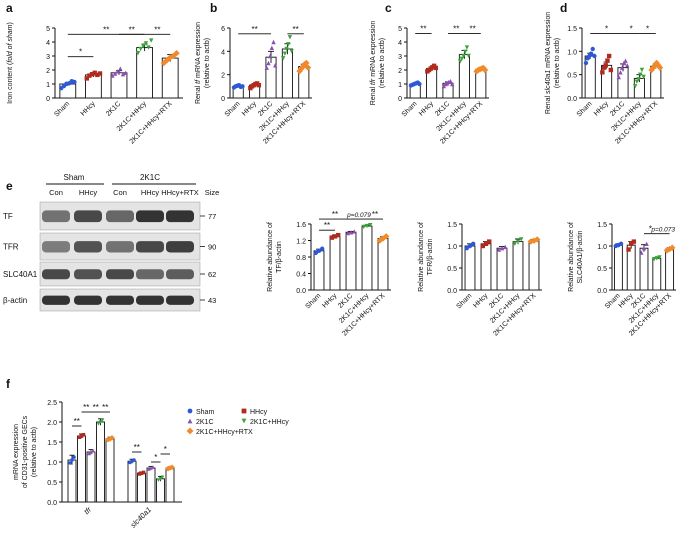 This screenshot has height=533, width=689. I want to click on y-axis-label: (relative to actb), so click(34, 452).